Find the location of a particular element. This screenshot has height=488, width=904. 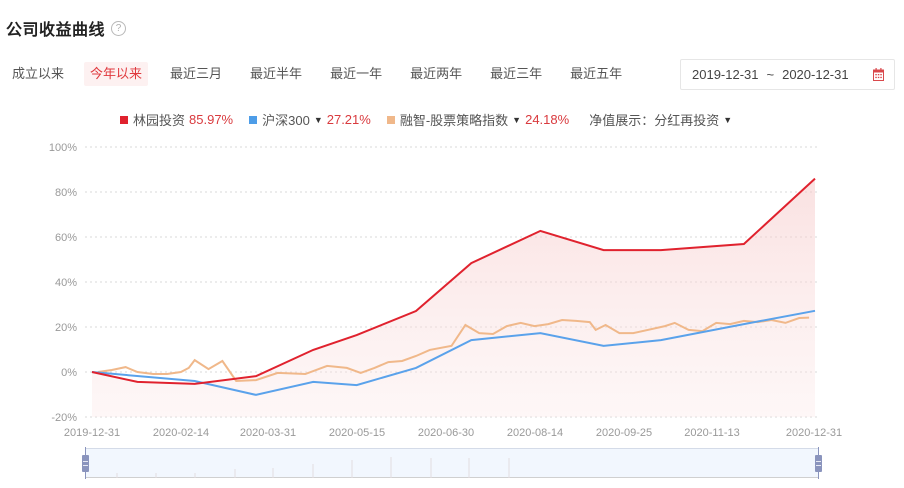

svg-text: 0% is located at coordinates (69, 373).